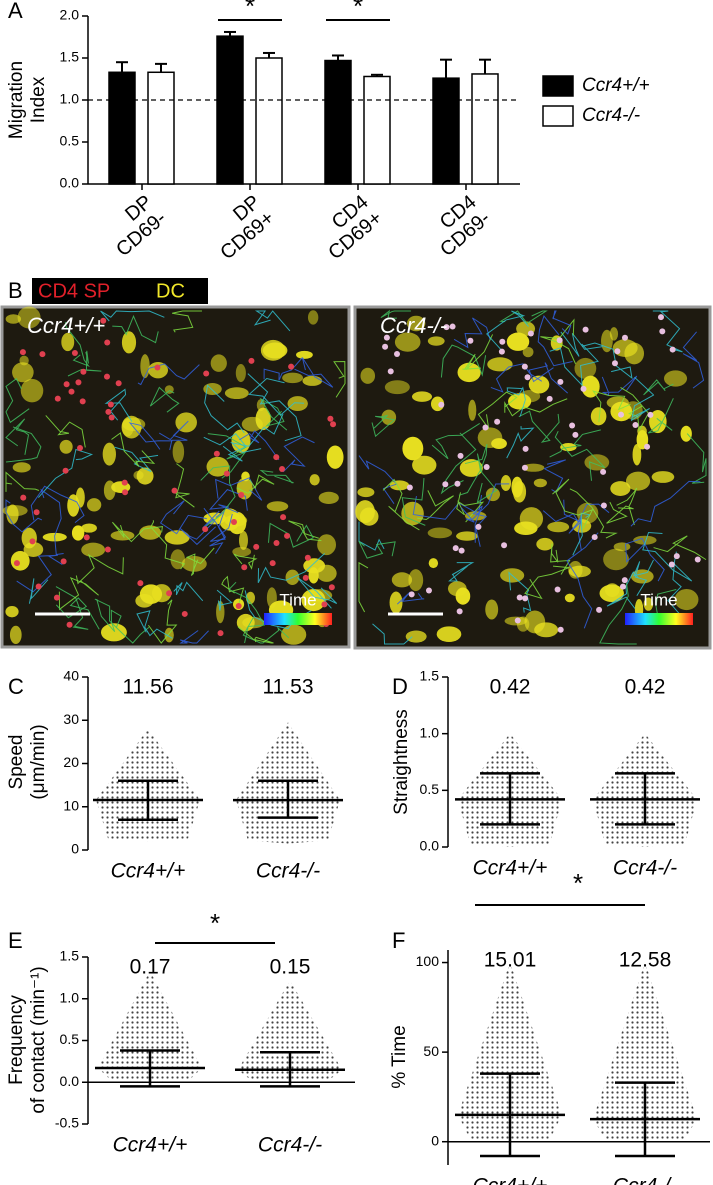 The image size is (713, 1185). What do you see at coordinates (16, 100) in the screenshot?
I see `y-axis-label: Migration` at bounding box center [16, 100].